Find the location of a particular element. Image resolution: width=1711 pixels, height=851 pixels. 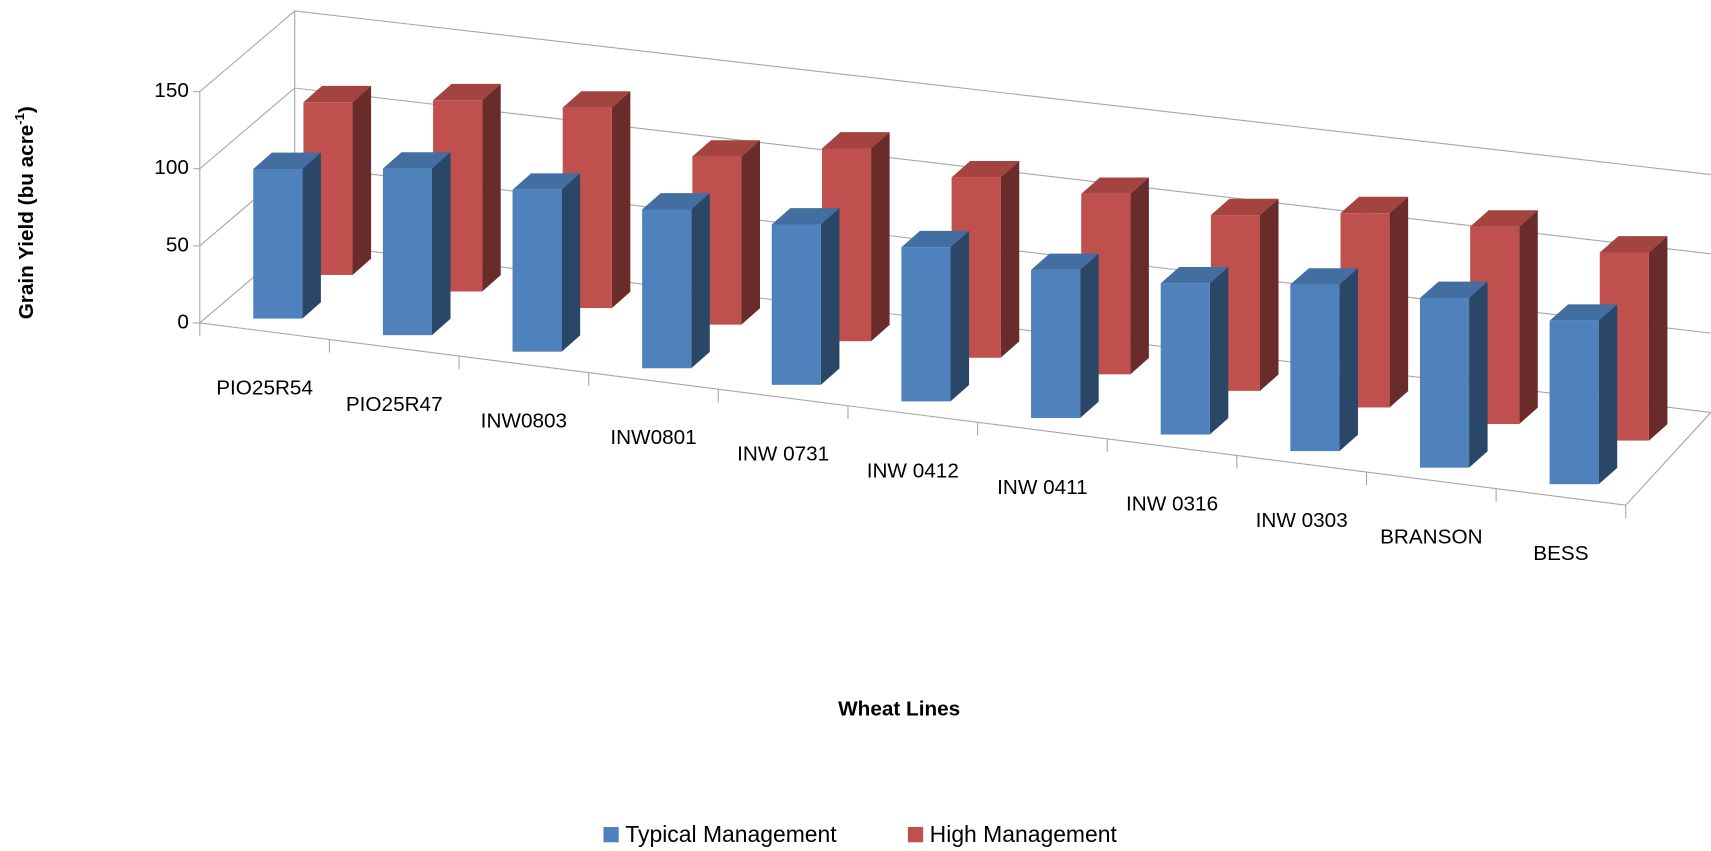

x-tick-label: INW 0731 is located at coordinates (783, 454).